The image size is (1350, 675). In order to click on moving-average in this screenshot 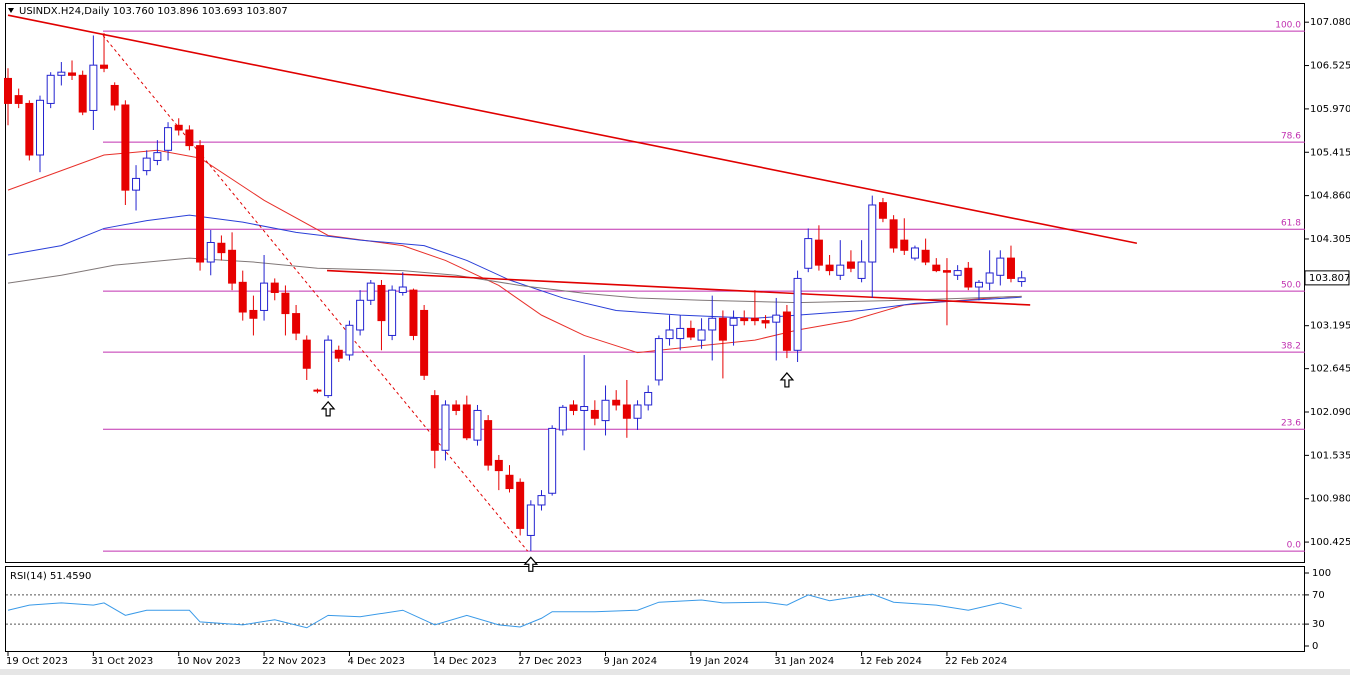, I will do `click(514, 280)`.